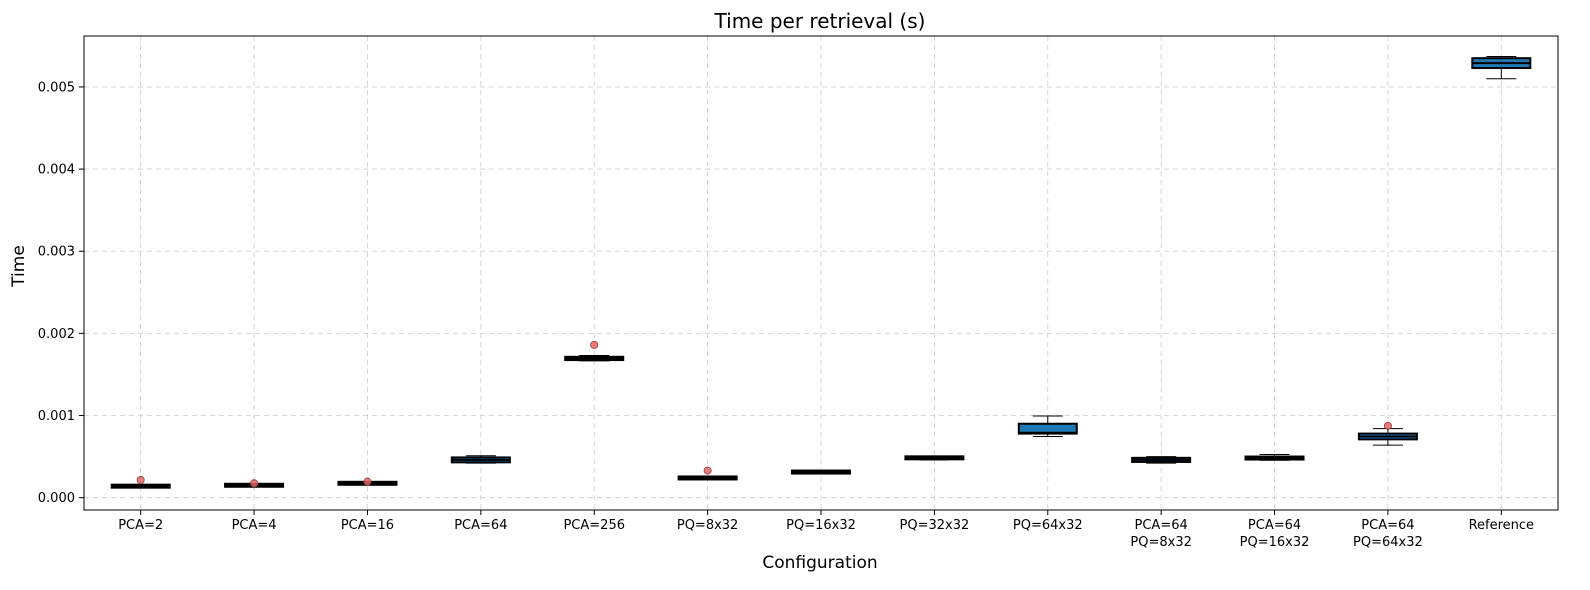 Image resolution: width=1590 pixels, height=590 pixels. Describe the element at coordinates (1501, 525) in the screenshot. I see `x-tick-label: Reference` at that location.